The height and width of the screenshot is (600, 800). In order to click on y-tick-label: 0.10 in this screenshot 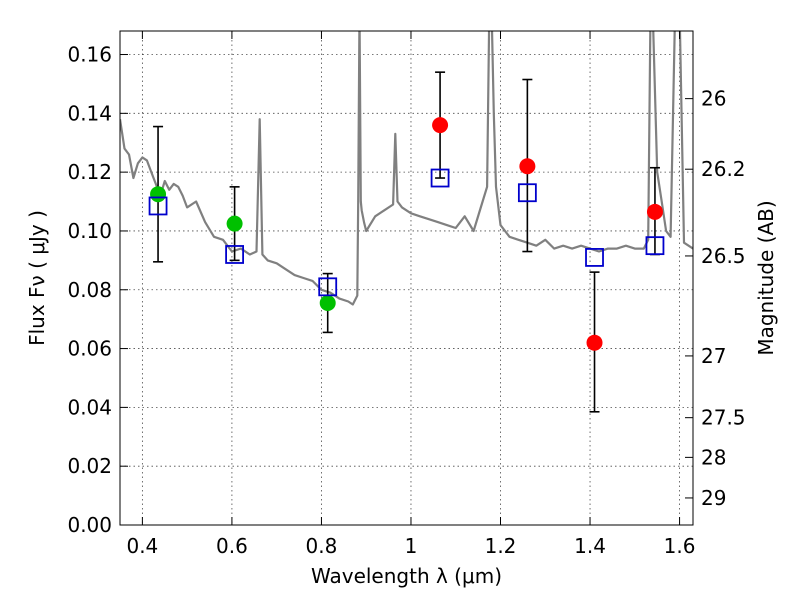, I will do `click(89, 231)`.